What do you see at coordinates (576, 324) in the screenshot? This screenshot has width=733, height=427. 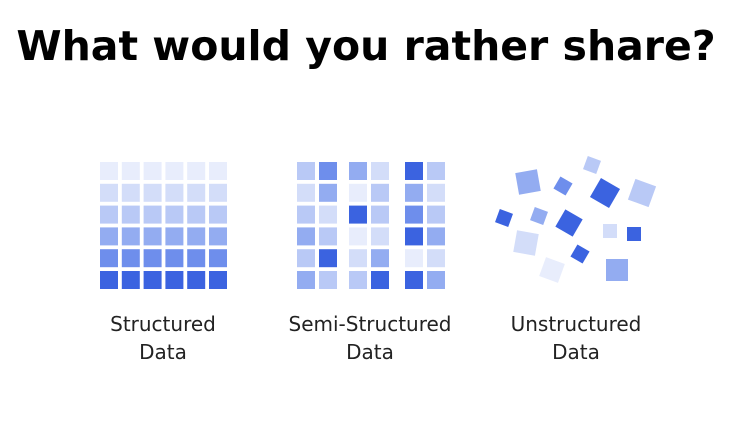 I see `item-label: Unstructured` at bounding box center [576, 324].